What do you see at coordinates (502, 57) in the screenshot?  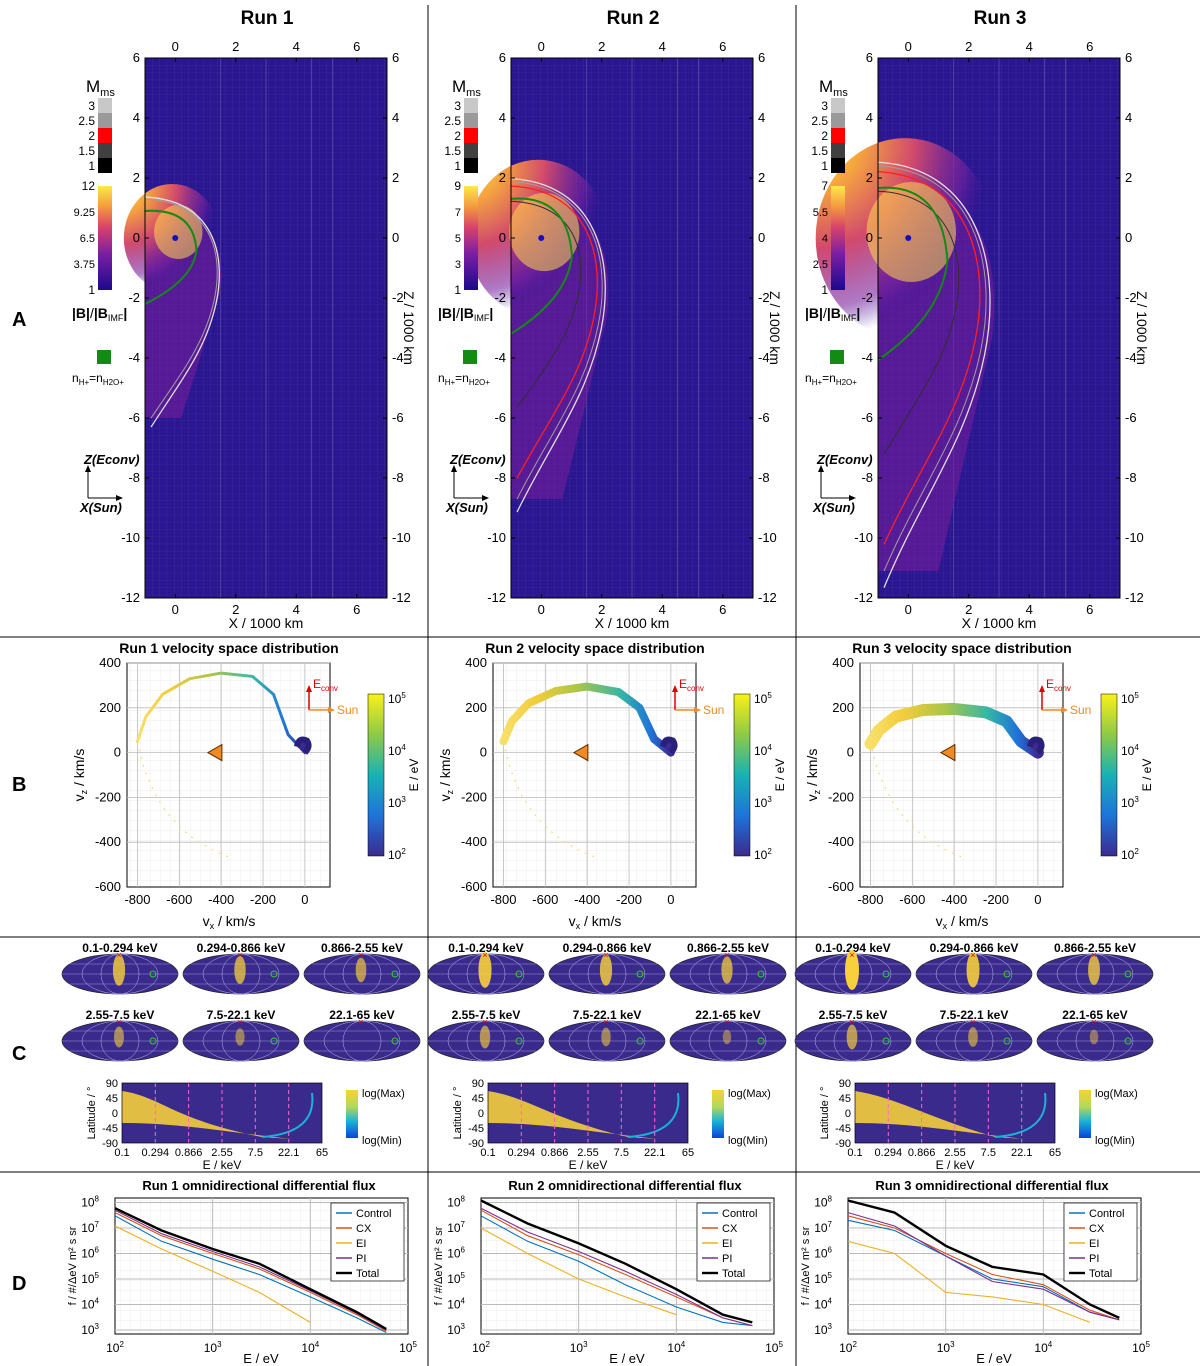 I see `y-tick-label-left: 6` at bounding box center [502, 57].